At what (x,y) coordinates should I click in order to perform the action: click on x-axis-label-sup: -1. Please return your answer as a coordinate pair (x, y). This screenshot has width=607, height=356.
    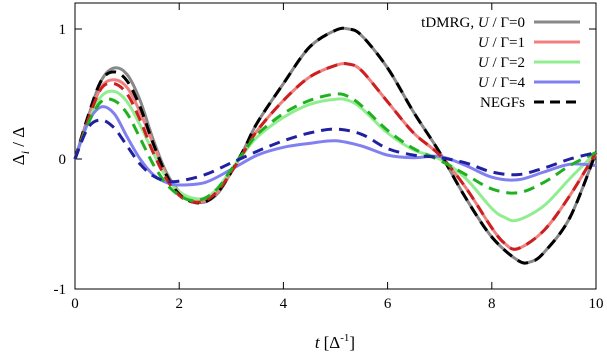
    Looking at the image, I should click on (344, 338).